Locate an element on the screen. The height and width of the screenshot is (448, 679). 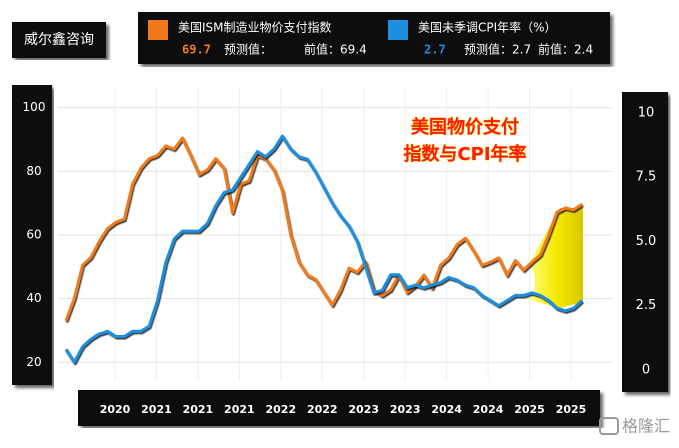
highlight is located at coordinates (556, 258).